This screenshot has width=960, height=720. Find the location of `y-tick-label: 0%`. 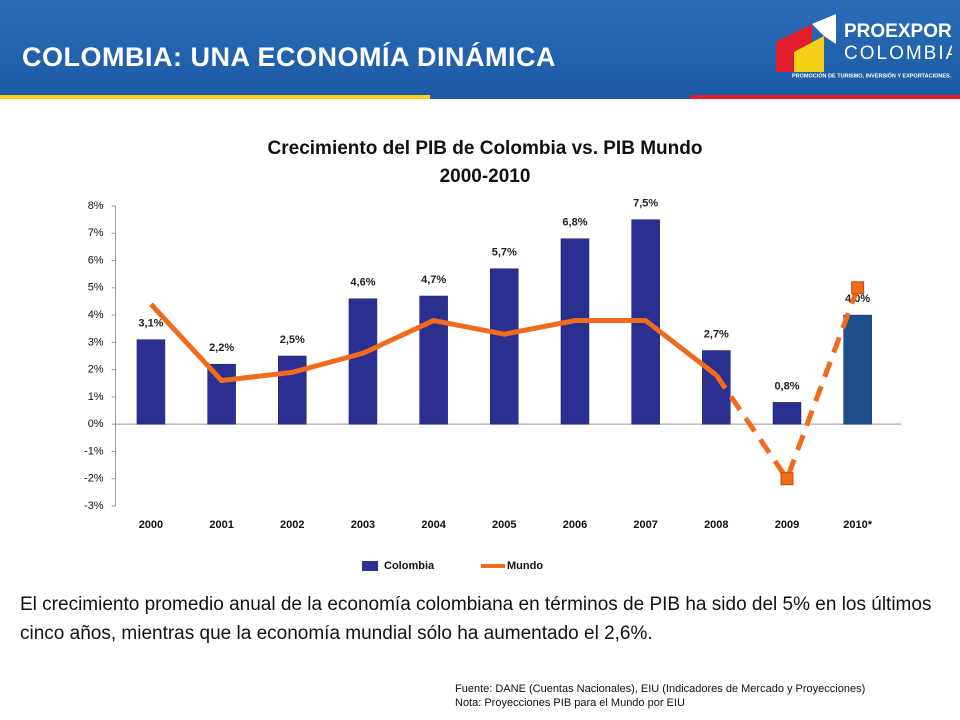

y-tick-label: 0% is located at coordinates (96, 424).